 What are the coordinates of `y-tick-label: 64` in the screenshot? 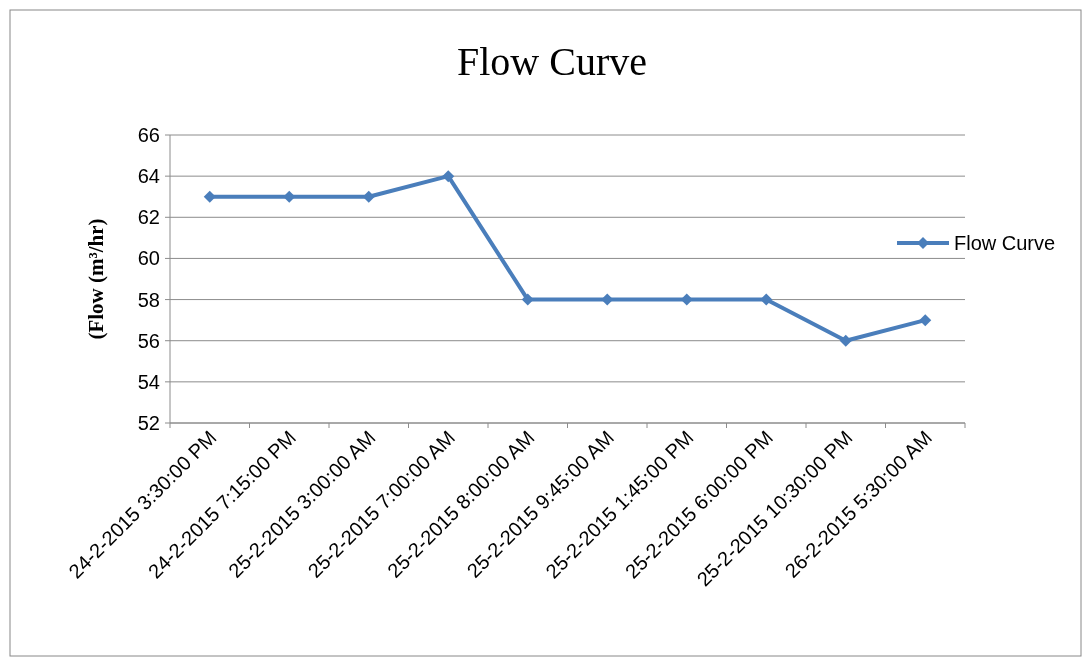 It's located at (148, 176).